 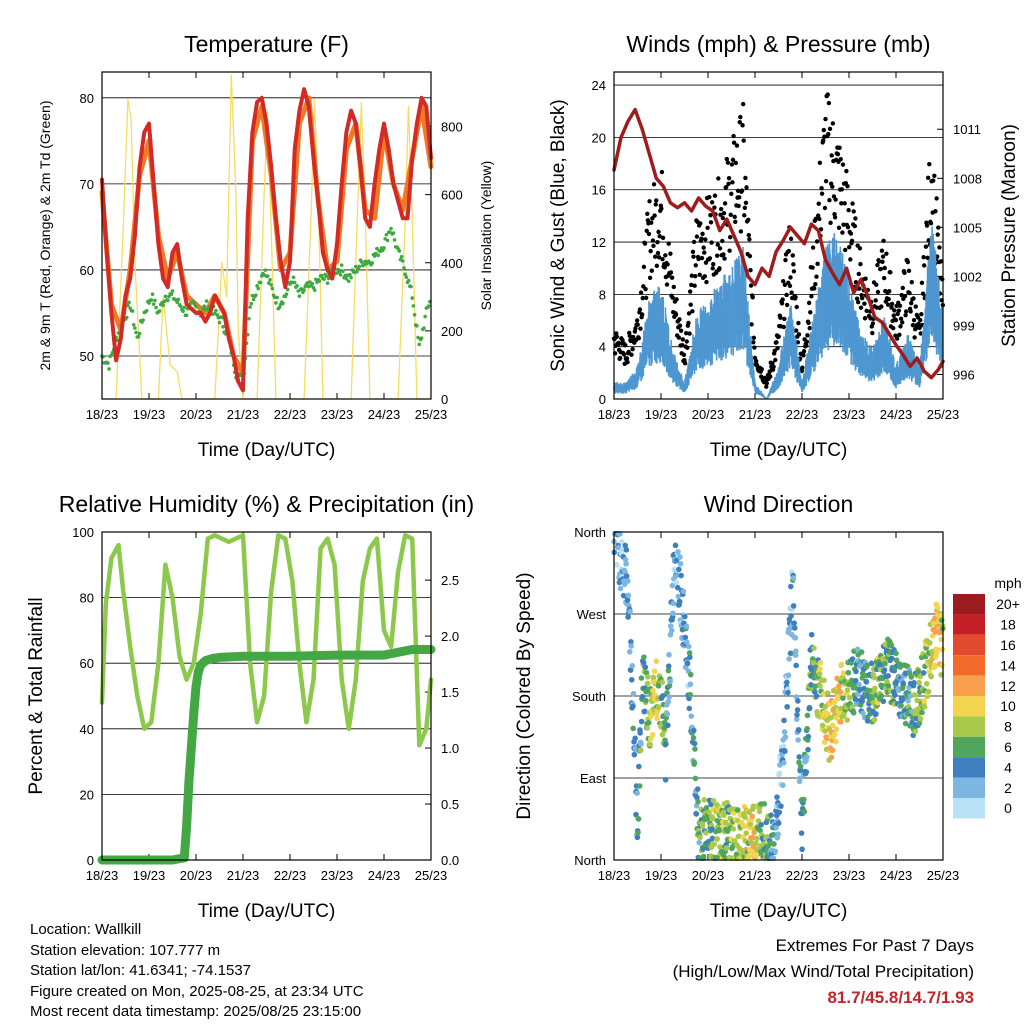 I want to click on y-tick-label: 60, so click(x=87, y=663).